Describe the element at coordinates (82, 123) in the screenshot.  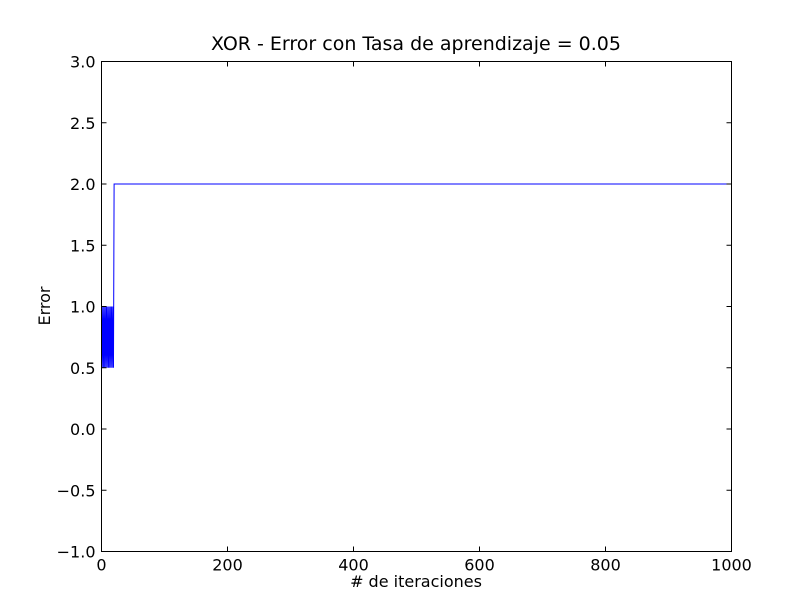
I see `y-tick-label: 2.5` at that location.